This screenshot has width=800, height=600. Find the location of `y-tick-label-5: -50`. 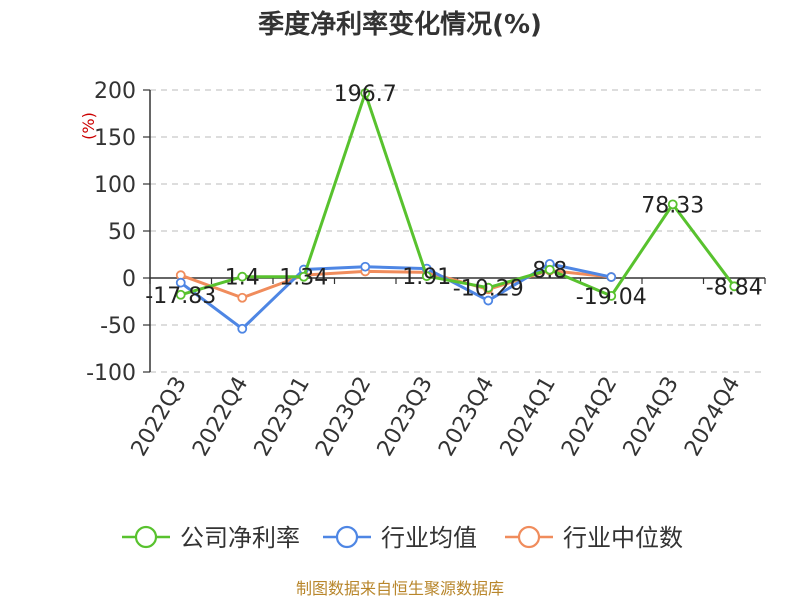

y-tick-label-5: -50 is located at coordinates (118, 326).